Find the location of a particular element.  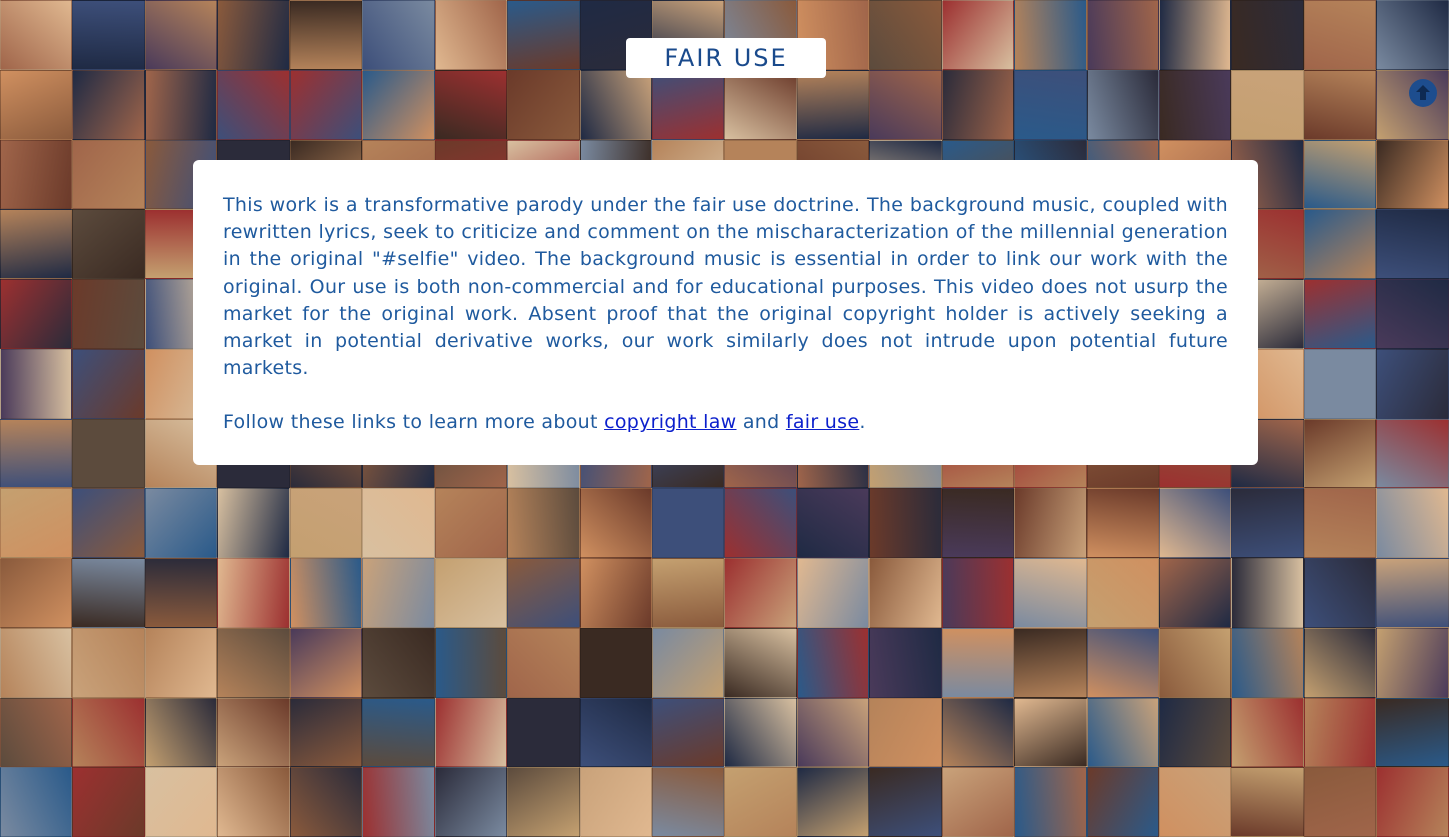

page-title-box: FAIR USE is located at coordinates (726, 58).